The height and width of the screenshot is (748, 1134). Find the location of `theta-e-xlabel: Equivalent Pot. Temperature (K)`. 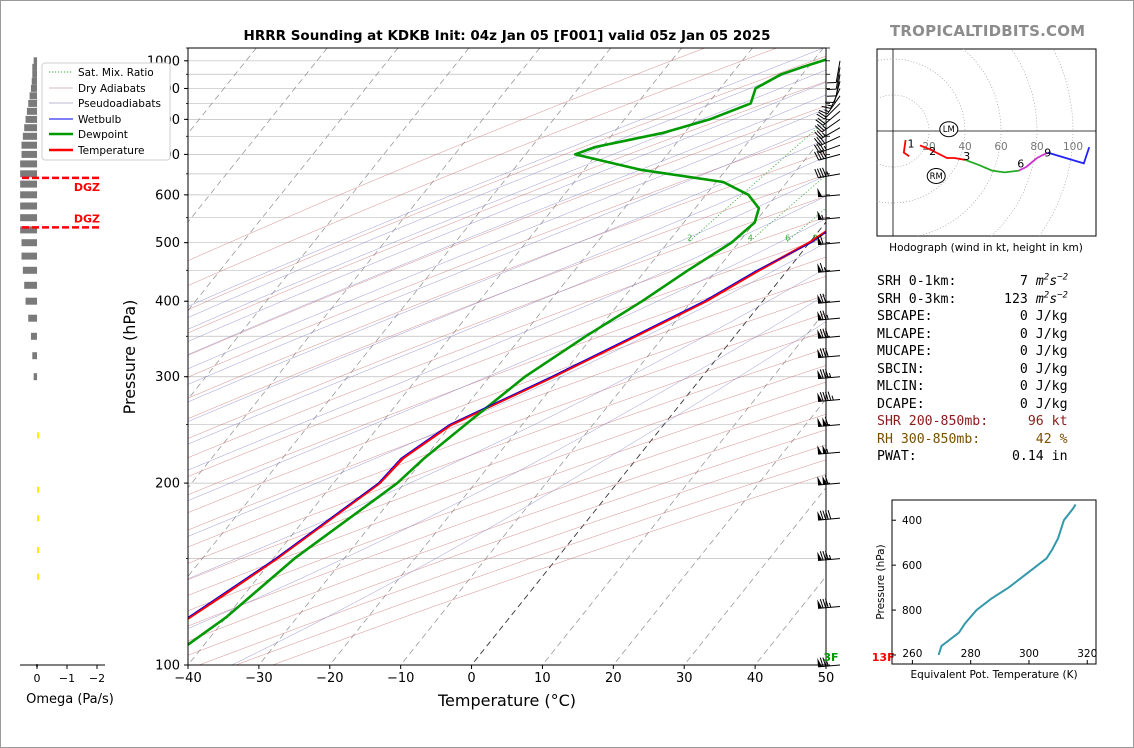

theta-e-xlabel: Equivalent Pot. Temperature (K) is located at coordinates (993, 675).